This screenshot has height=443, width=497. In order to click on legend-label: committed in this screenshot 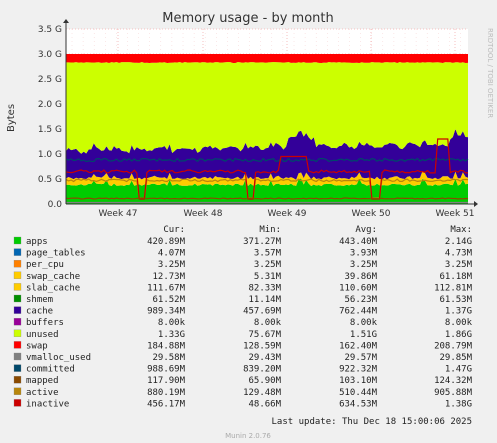, I will do `click(50, 370)`.